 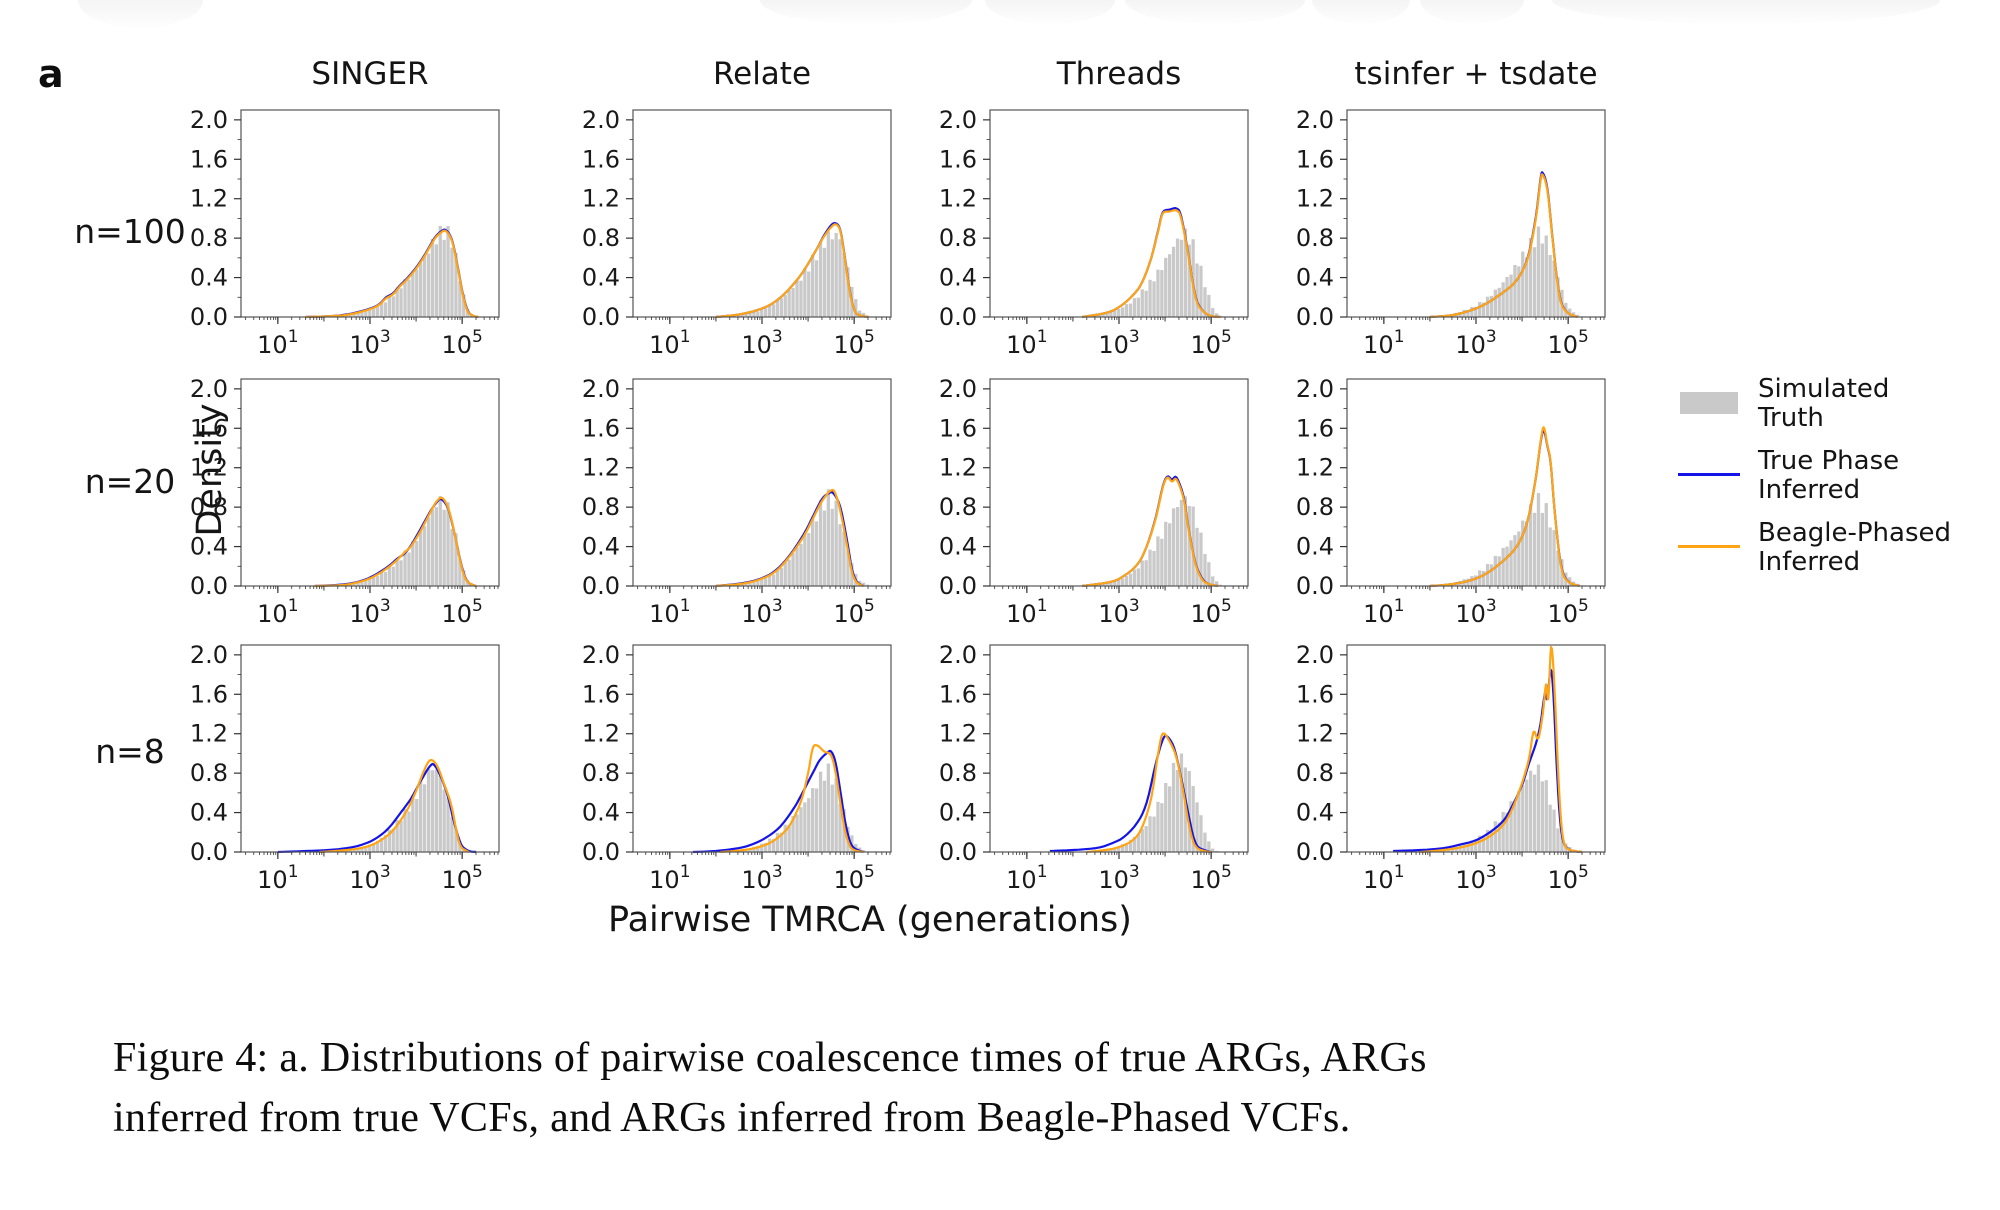 I want to click on row-label-n100: n=100, so click(x=130, y=231).